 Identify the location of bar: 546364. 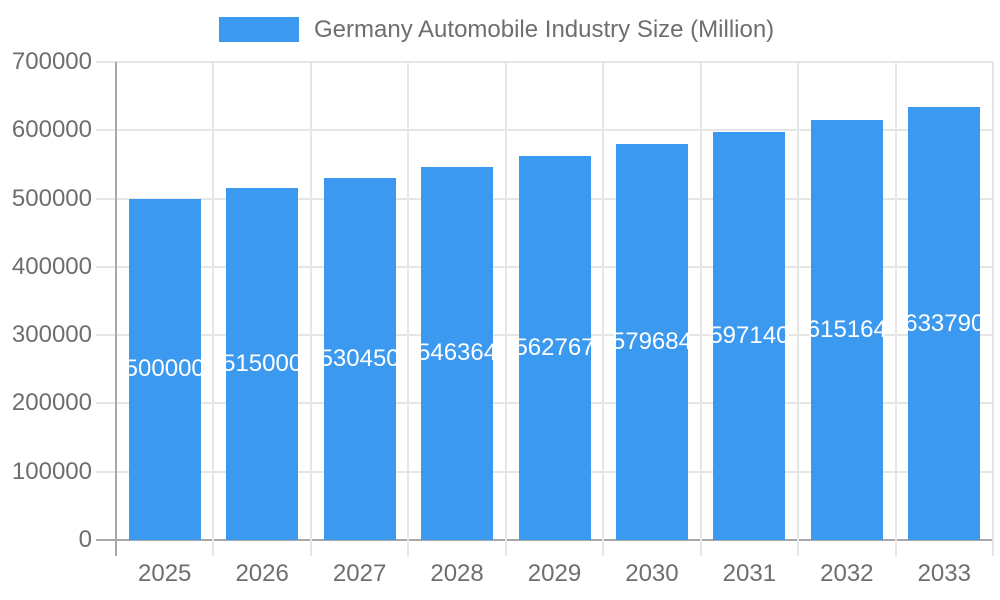
(457, 353).